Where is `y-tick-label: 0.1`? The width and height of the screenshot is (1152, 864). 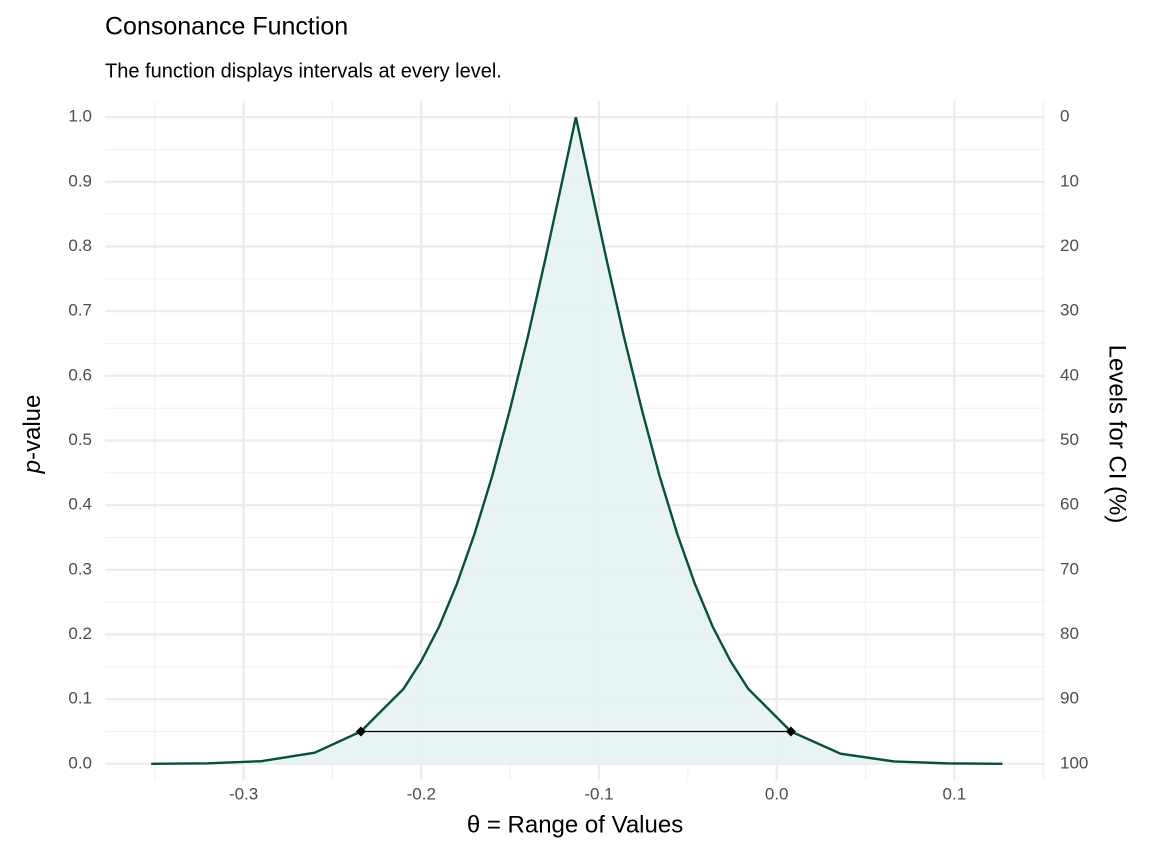 y-tick-label: 0.1 is located at coordinates (80, 698).